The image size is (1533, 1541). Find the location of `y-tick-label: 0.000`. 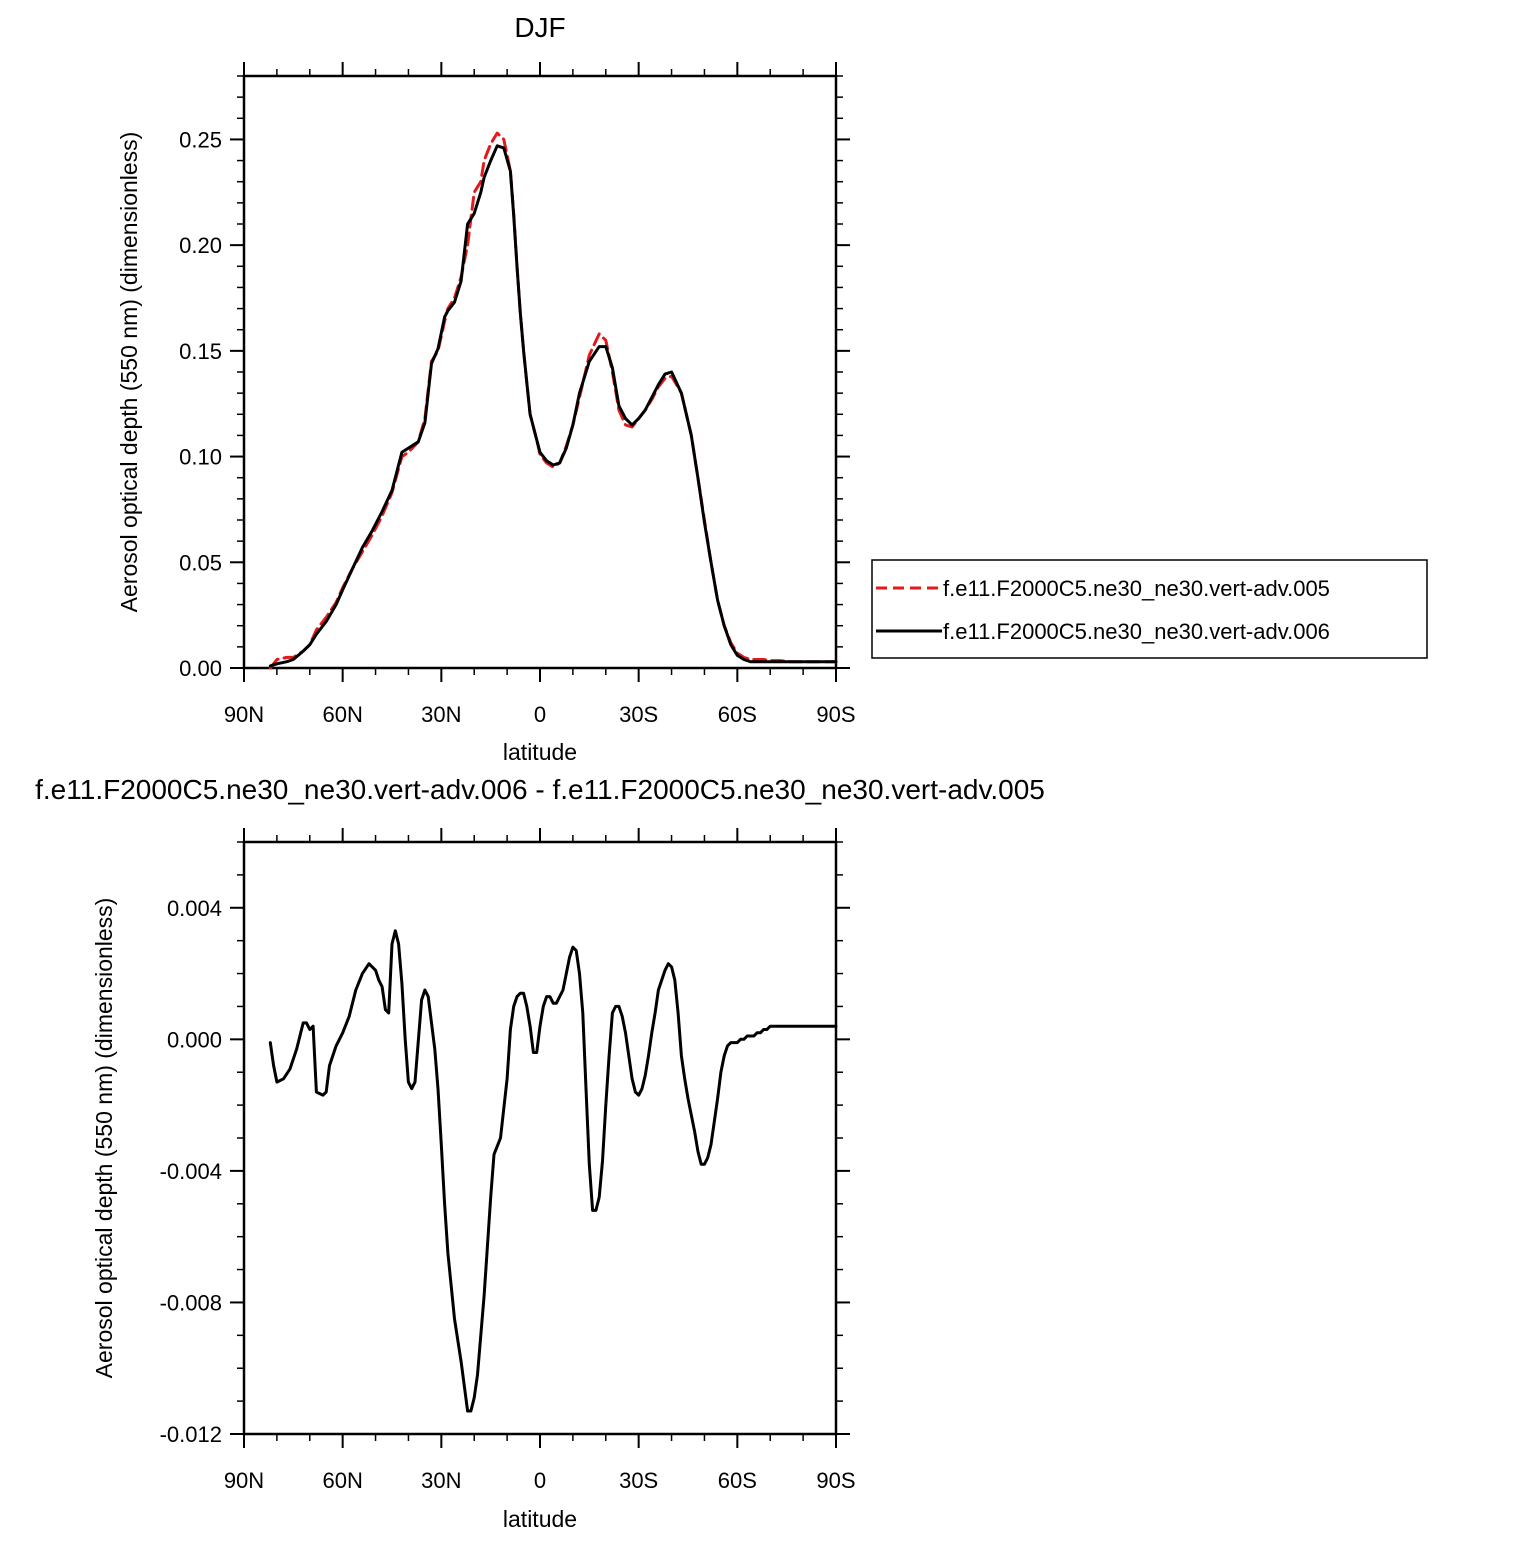

y-tick-label: 0.000 is located at coordinates (194, 1039).